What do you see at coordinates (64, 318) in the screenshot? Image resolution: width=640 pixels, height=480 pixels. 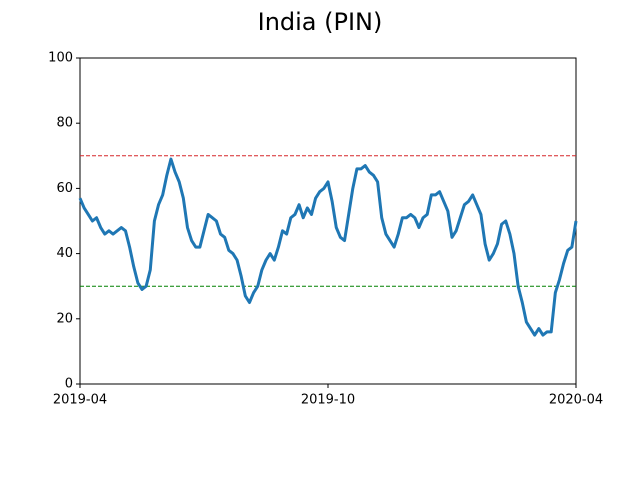 I see `y-tick-label: 20` at bounding box center [64, 318].